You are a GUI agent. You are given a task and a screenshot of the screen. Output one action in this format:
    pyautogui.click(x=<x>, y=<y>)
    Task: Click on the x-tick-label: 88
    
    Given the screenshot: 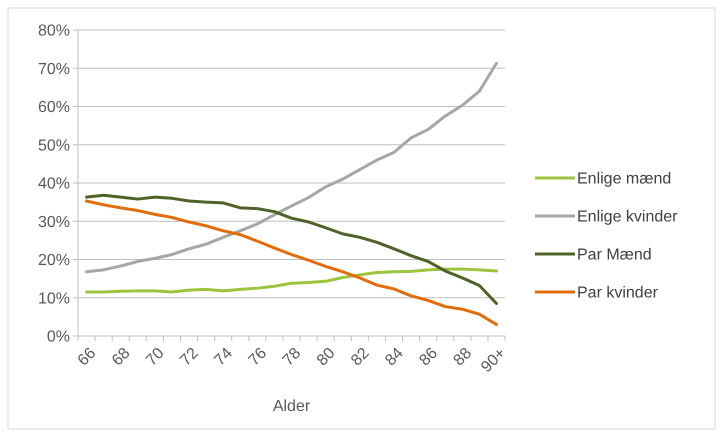 What is the action you would take?
    pyautogui.click(x=463, y=357)
    